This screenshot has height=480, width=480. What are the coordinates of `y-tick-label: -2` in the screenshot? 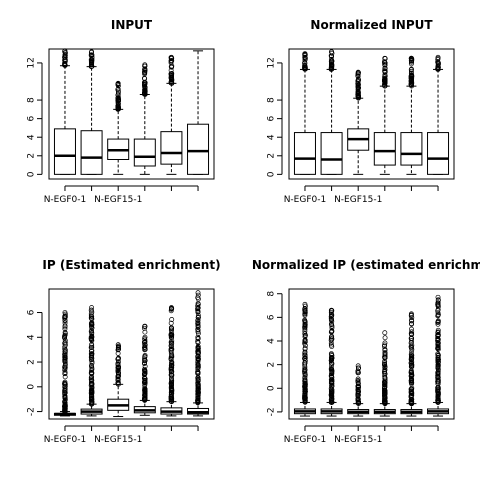 It's located at (272, 411).